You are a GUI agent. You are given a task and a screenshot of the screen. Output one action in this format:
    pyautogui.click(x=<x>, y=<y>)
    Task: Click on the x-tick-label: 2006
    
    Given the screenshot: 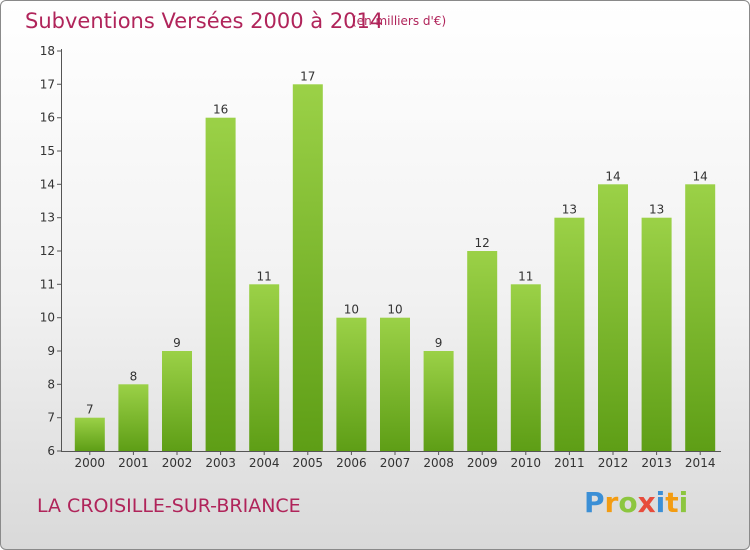 What is the action you would take?
    pyautogui.click(x=351, y=463)
    